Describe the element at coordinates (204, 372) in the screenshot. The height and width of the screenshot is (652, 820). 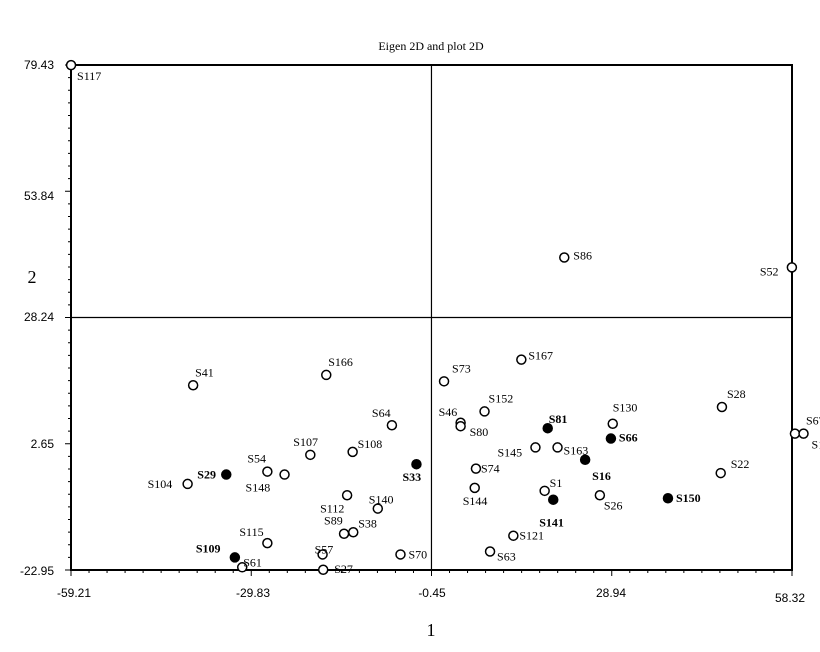
I see `point-label: S41` at that location.